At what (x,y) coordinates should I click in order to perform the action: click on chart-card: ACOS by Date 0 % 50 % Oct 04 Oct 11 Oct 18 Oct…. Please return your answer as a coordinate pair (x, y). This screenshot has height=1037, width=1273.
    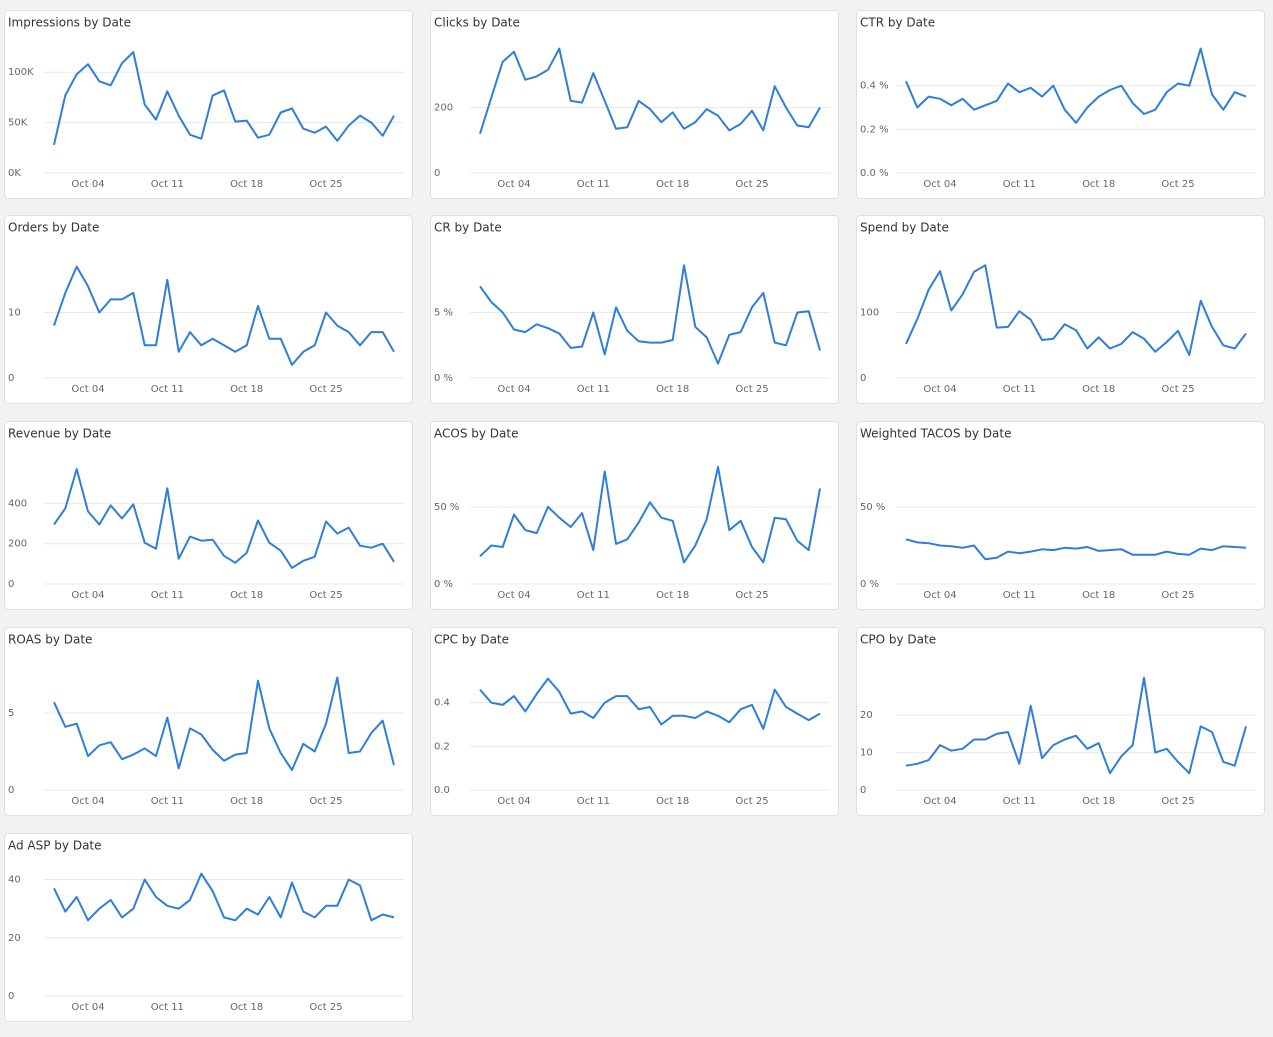
    Looking at the image, I should click on (634, 515).